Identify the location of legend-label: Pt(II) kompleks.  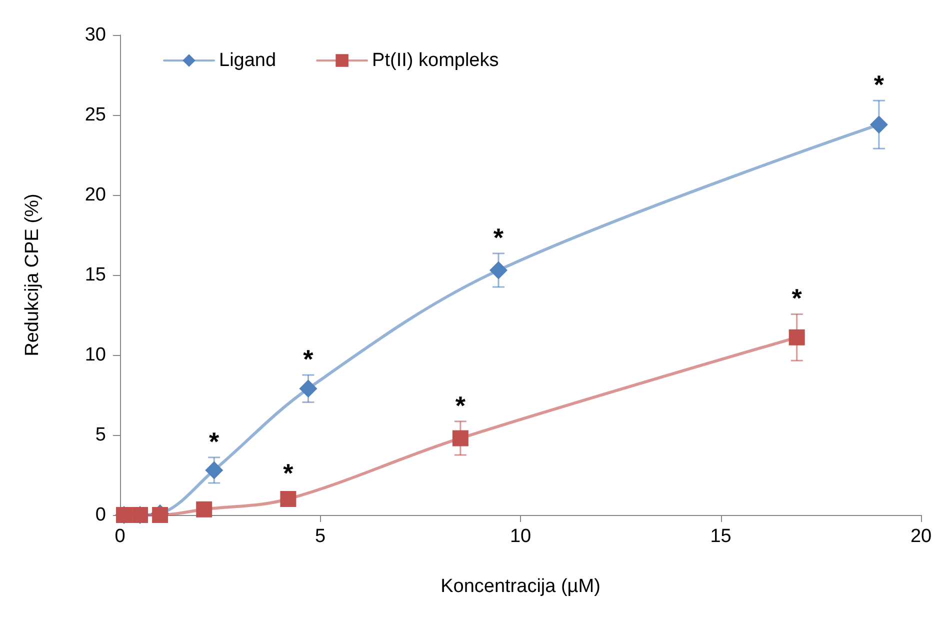
(435, 60).